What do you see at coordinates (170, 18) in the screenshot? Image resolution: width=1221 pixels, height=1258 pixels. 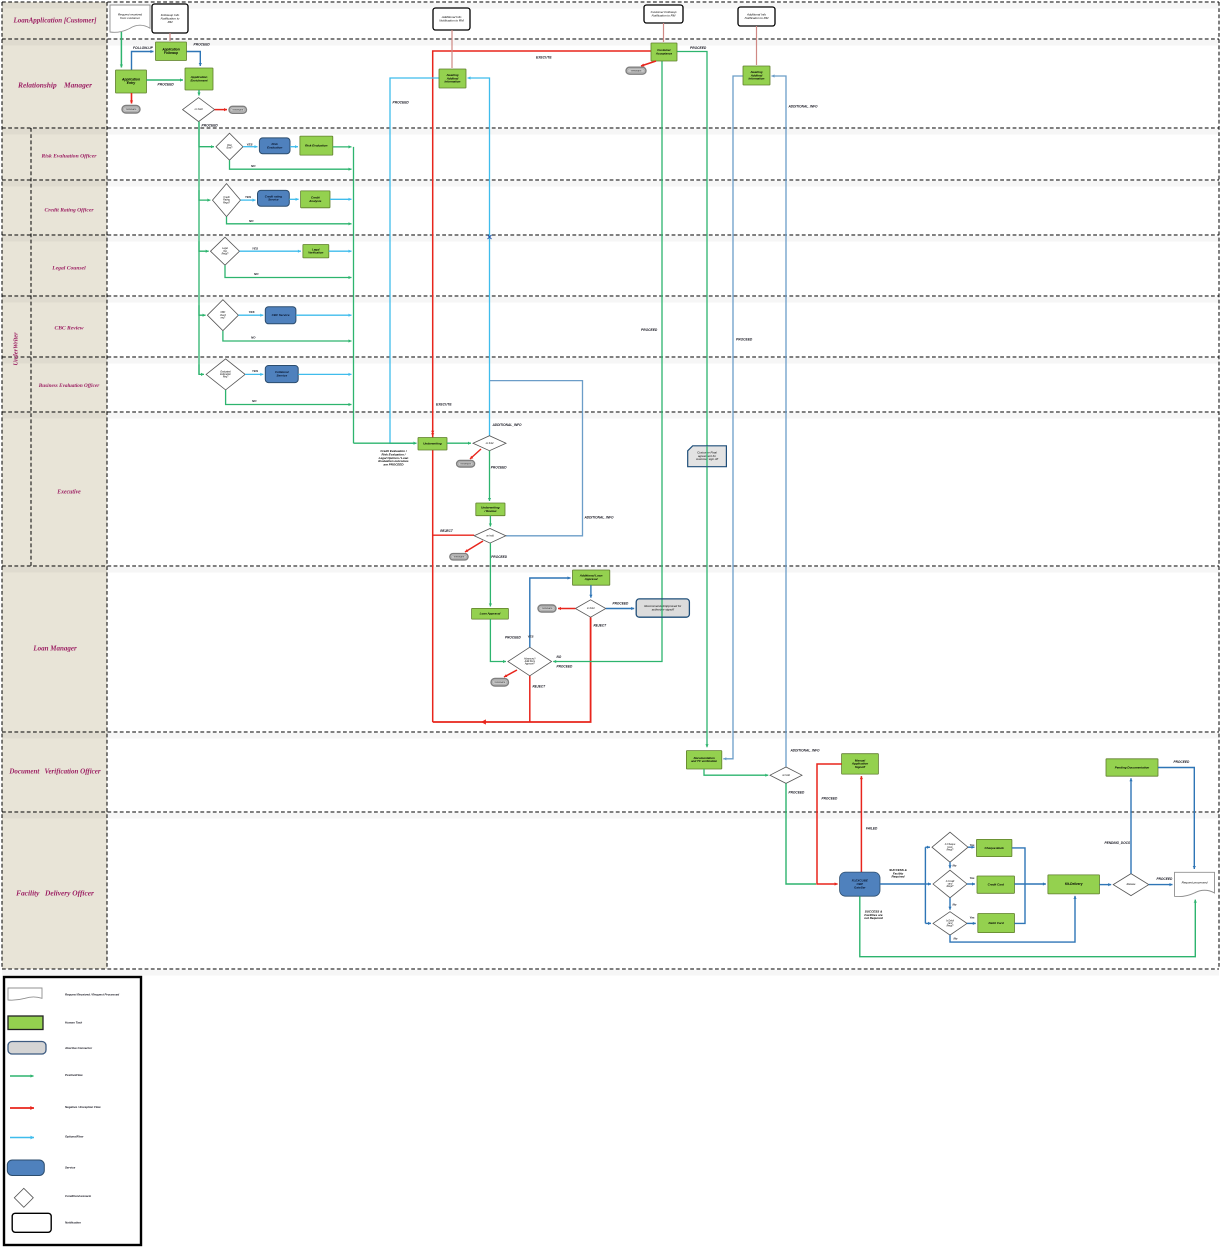 I see `svg-text: Notification to` at bounding box center [170, 18].